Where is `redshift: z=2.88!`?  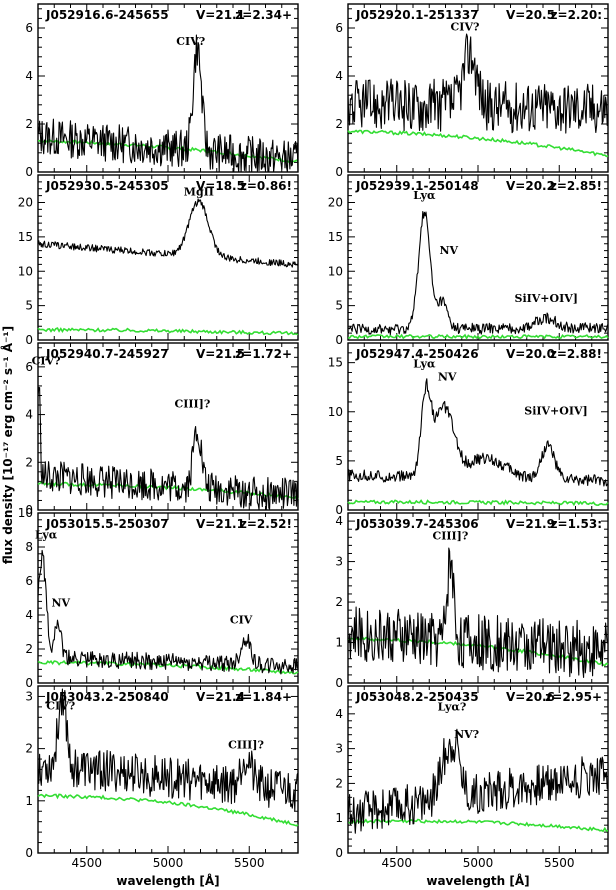 redshift: z=2.88! is located at coordinates (576, 354).